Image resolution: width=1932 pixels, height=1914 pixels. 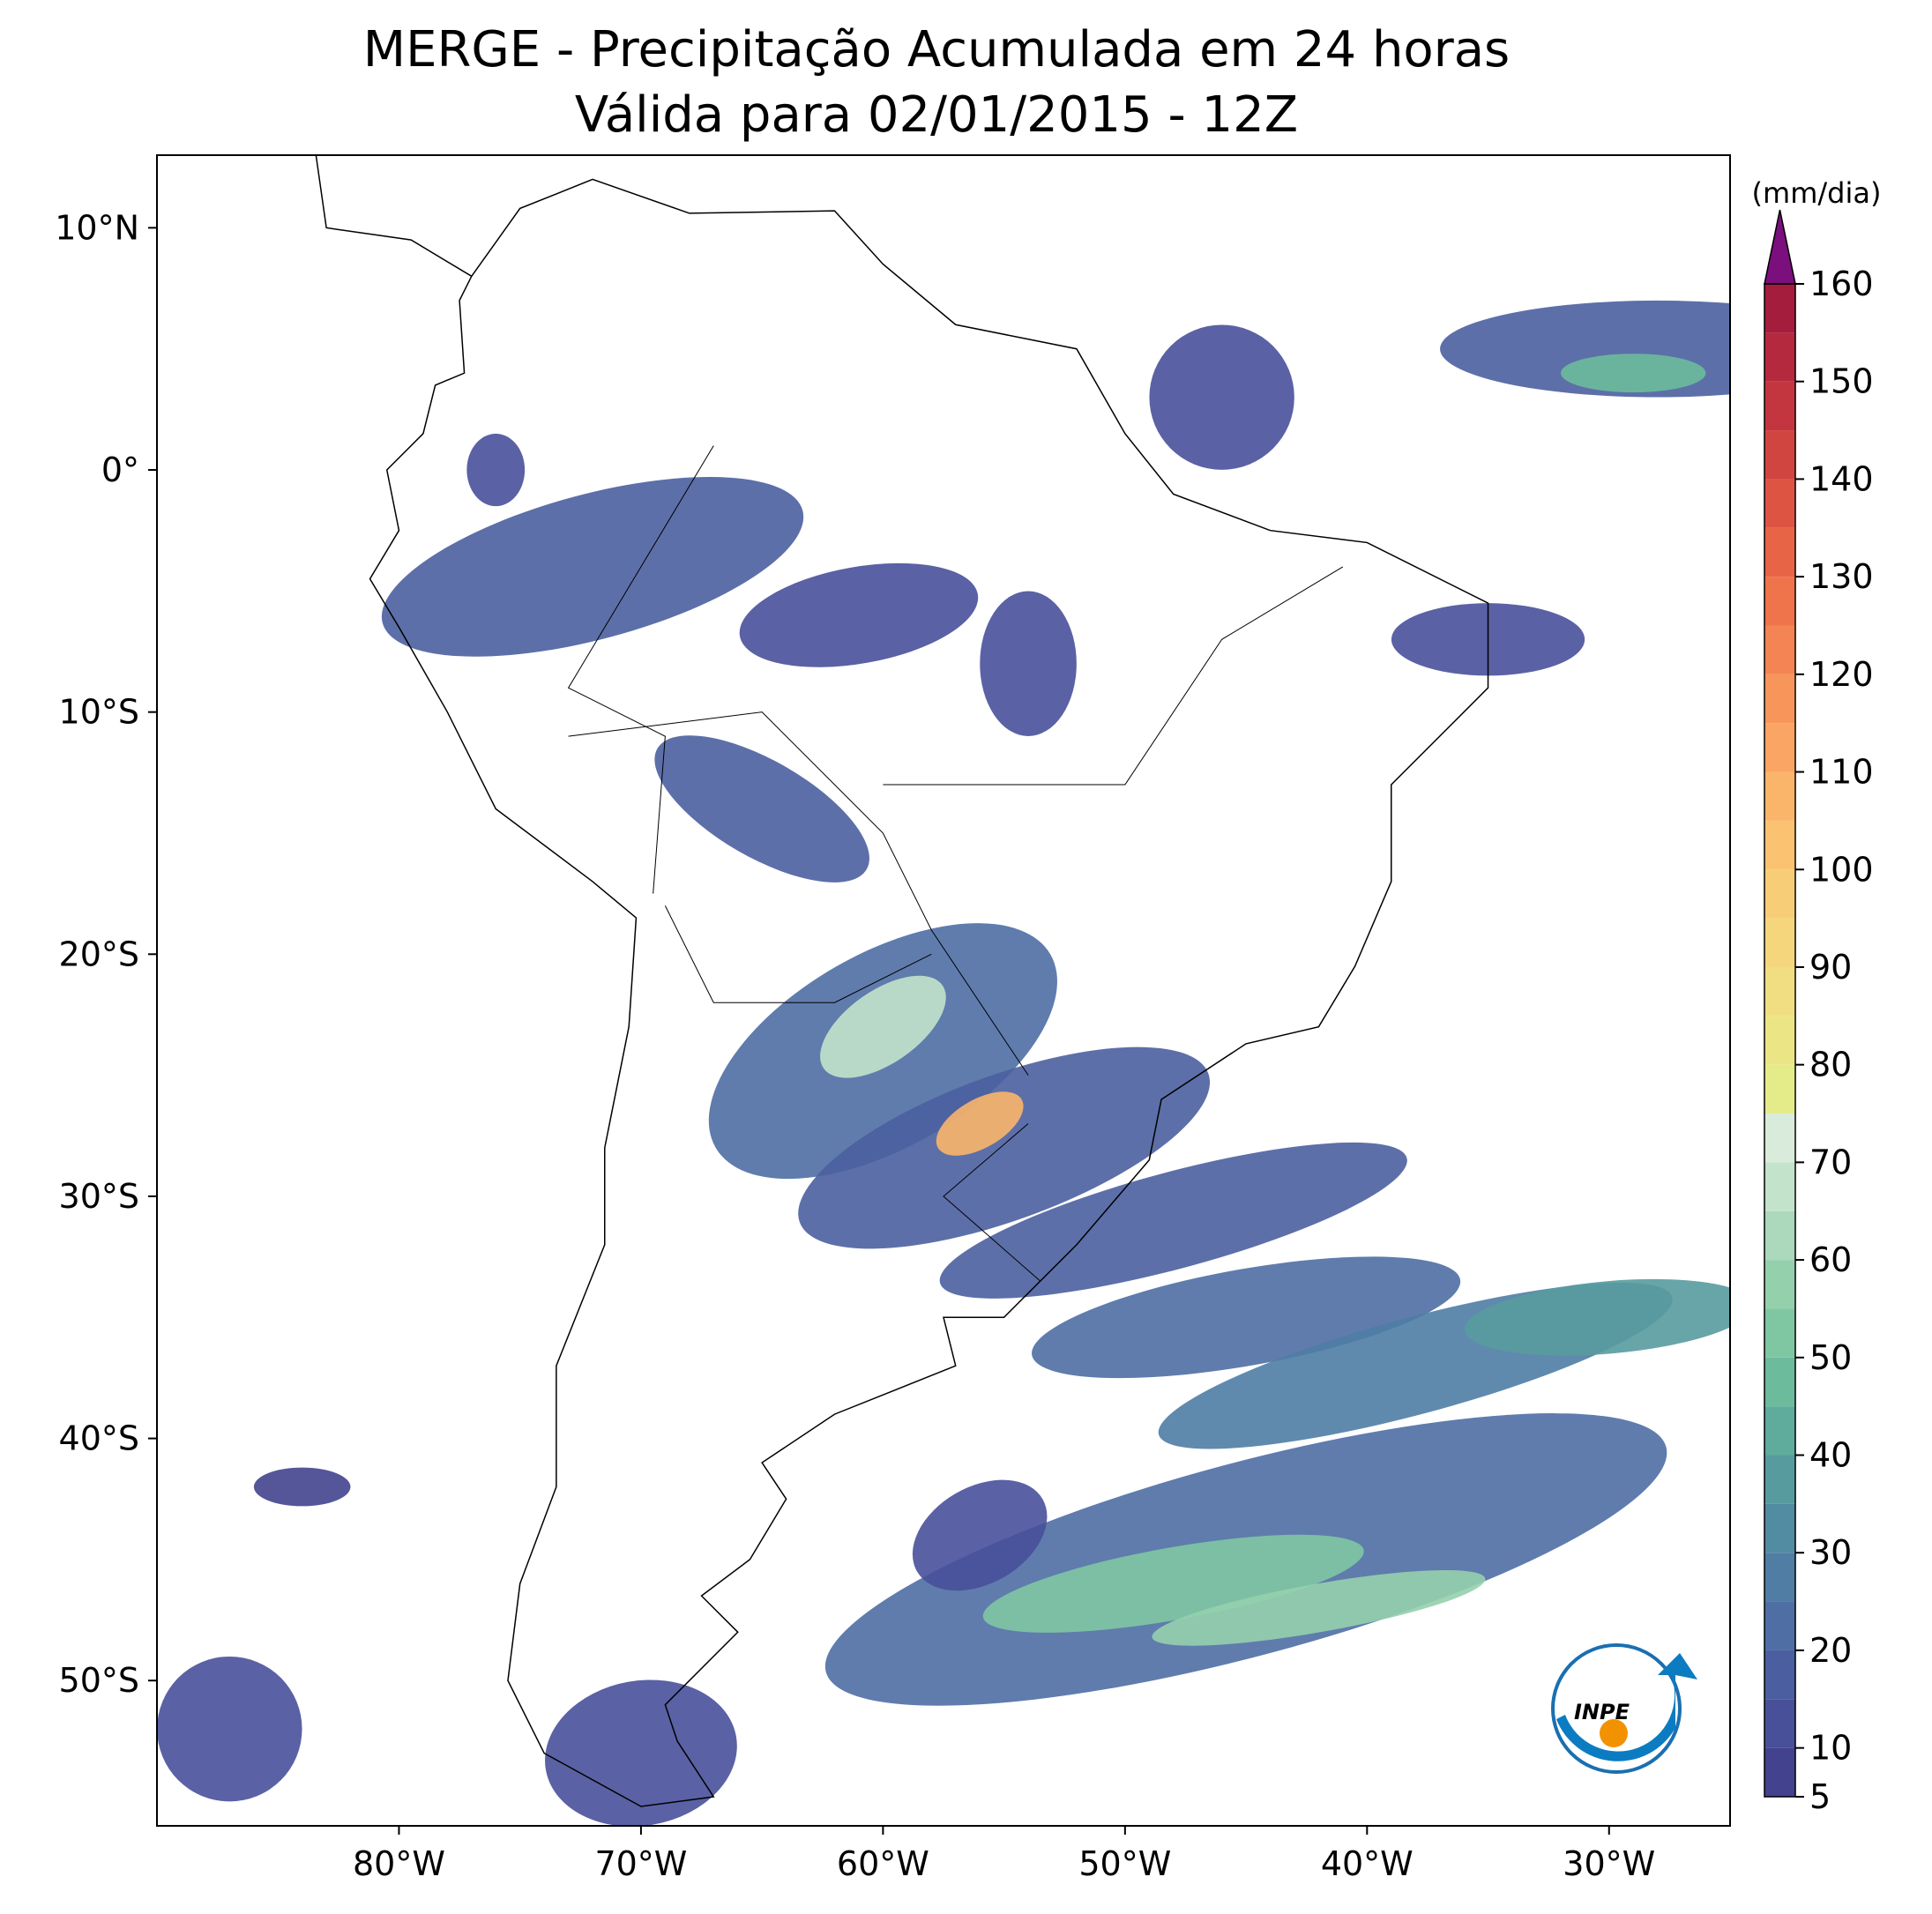 What do you see at coordinates (1817, 193) in the screenshot?
I see `colorbar-label: (mm/dia)` at bounding box center [1817, 193].